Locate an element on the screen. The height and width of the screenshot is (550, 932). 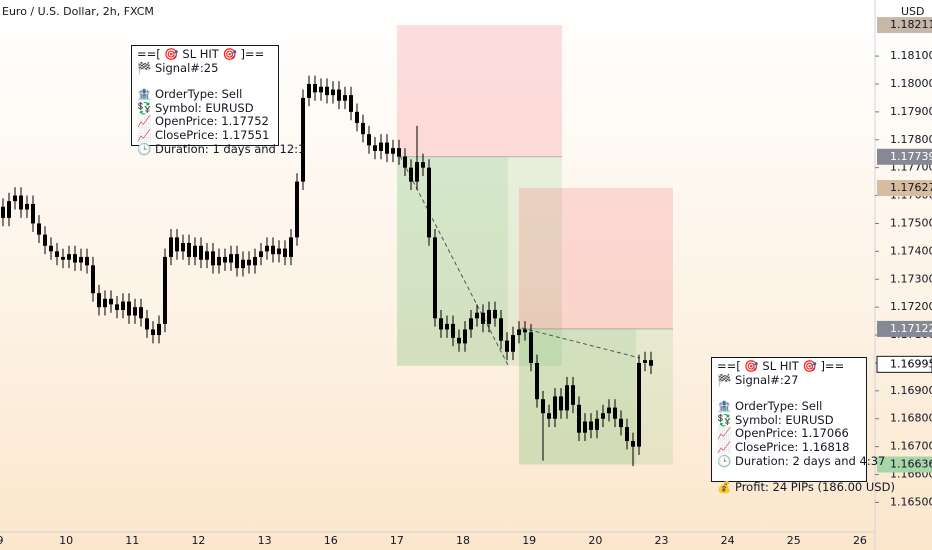
currency-label: USD is located at coordinates (913, 11).